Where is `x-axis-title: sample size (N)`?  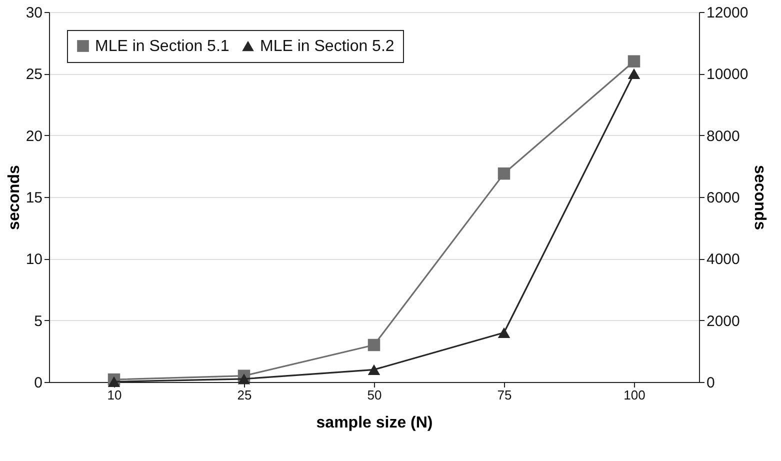
x-axis-title: sample size (N) is located at coordinates (374, 423).